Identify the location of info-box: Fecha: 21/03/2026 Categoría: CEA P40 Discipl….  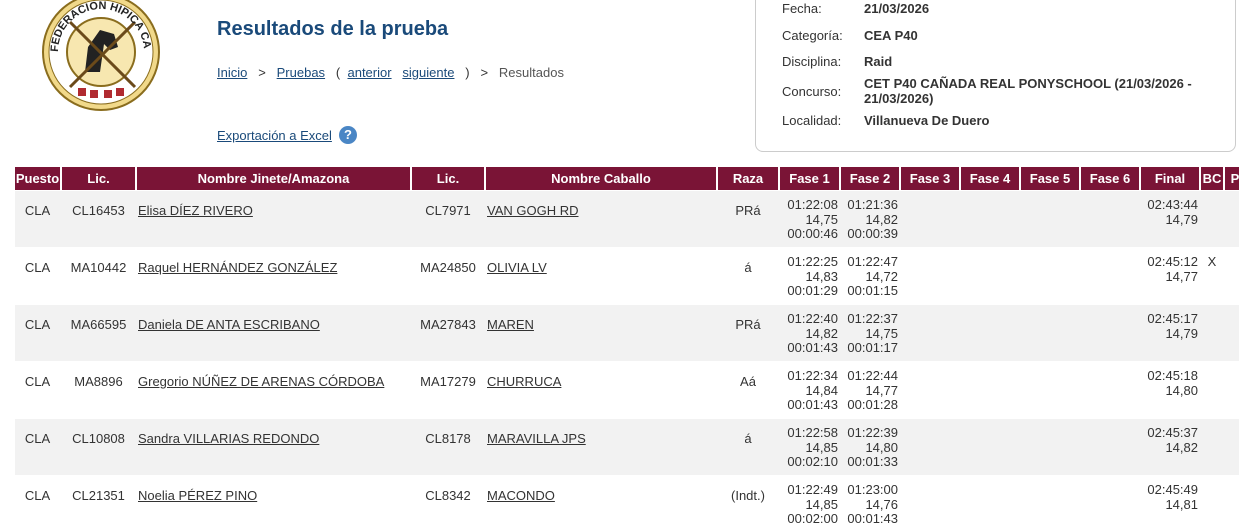
(995, 76).